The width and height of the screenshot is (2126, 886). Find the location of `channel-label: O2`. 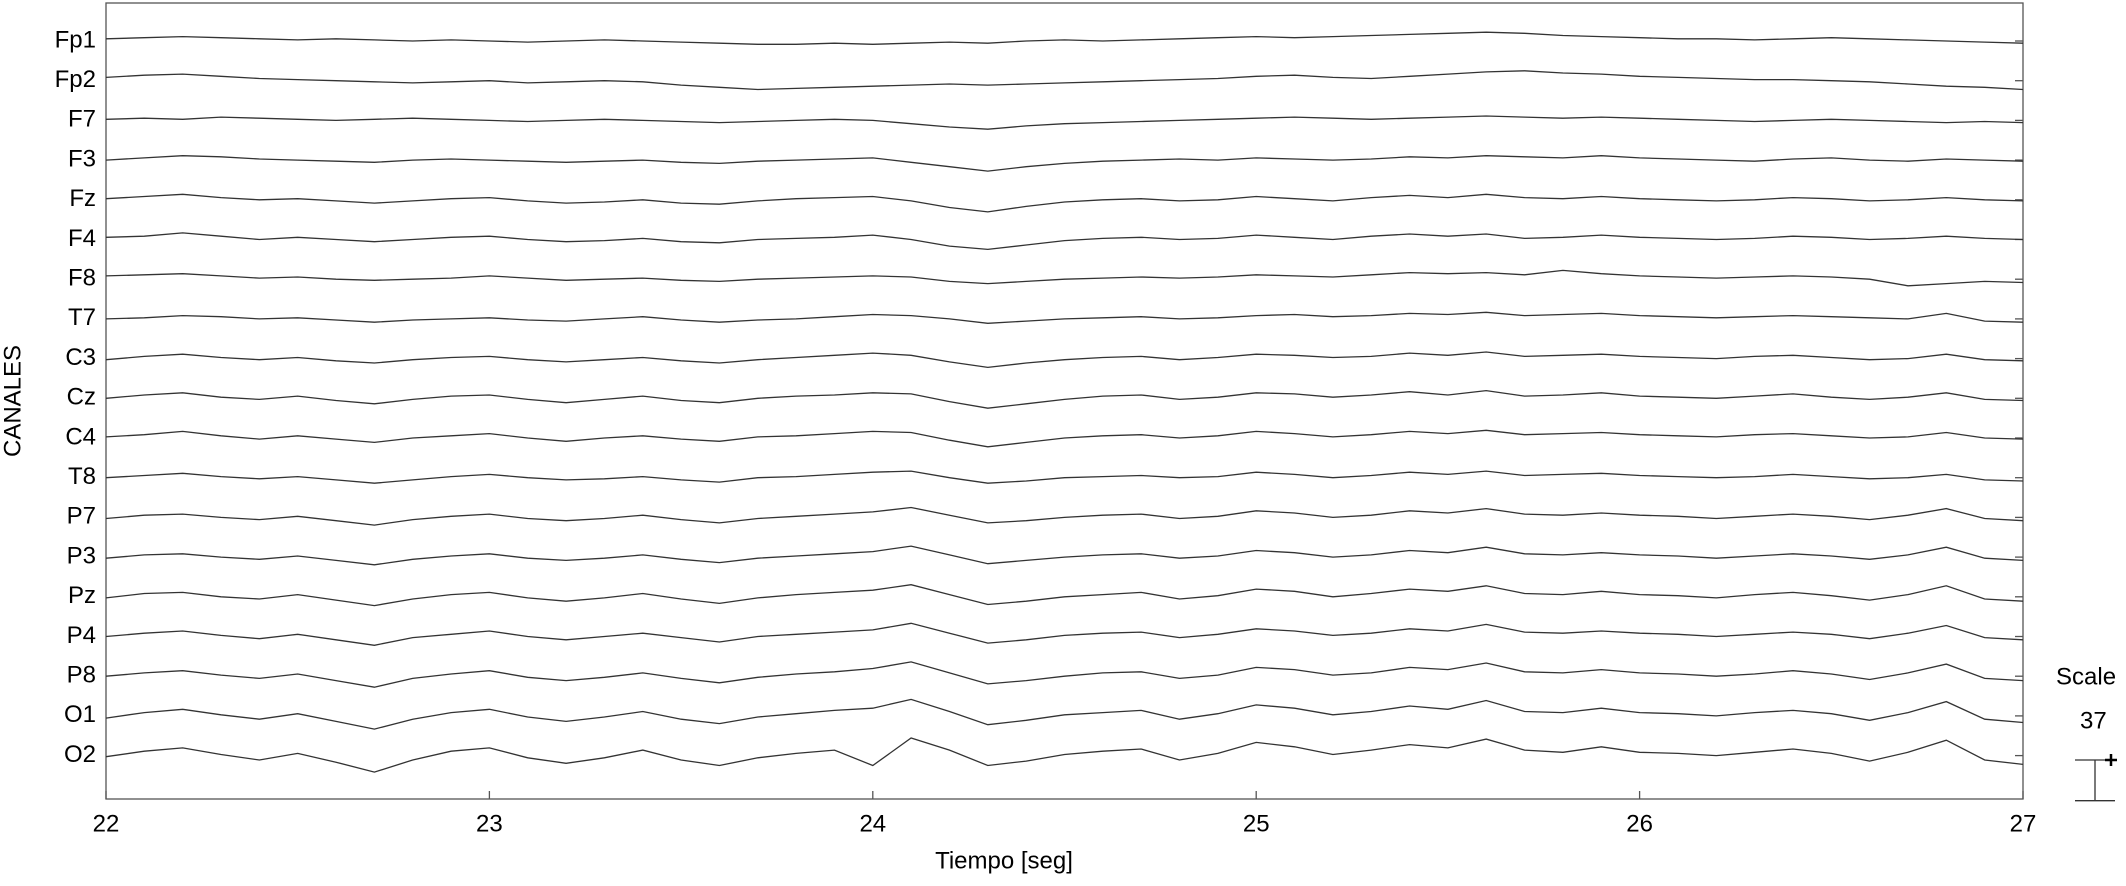

channel-label: O2 is located at coordinates (80, 754).